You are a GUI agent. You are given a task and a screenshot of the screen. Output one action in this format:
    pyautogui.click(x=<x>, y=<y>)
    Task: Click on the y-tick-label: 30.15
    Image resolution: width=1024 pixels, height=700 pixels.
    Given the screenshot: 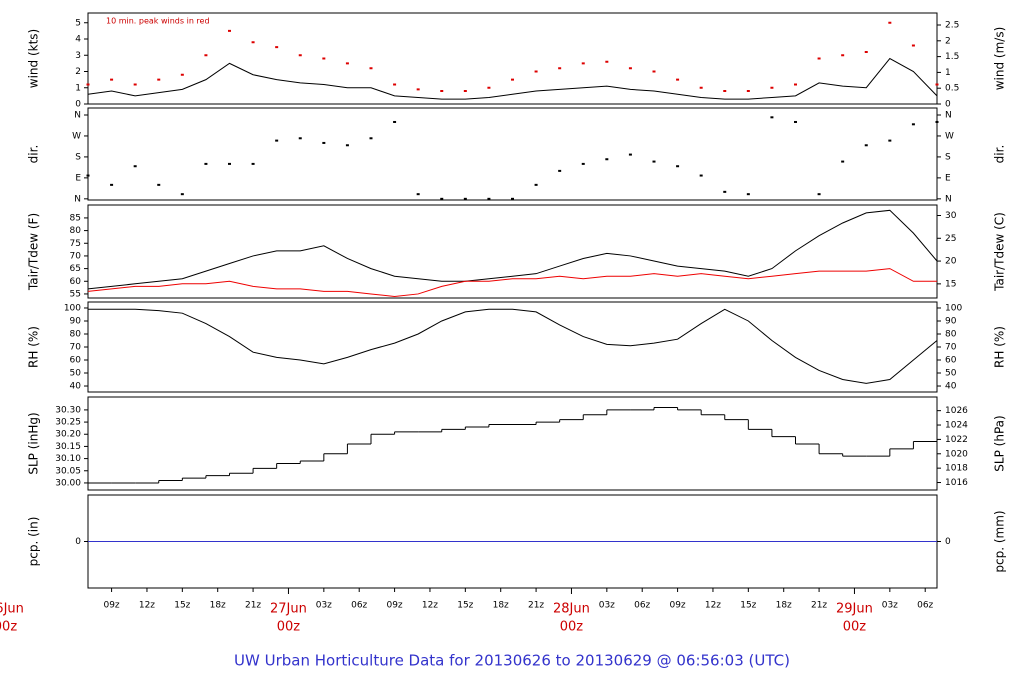 What is the action you would take?
    pyautogui.click(x=68, y=447)
    